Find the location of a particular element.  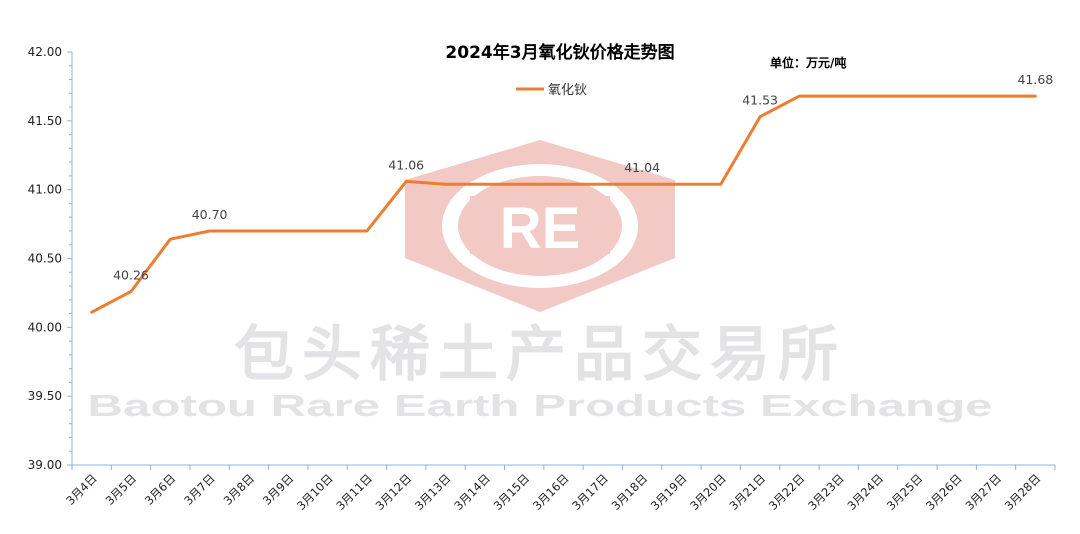

x-tick-label: 3月5日 is located at coordinates (121, 489).